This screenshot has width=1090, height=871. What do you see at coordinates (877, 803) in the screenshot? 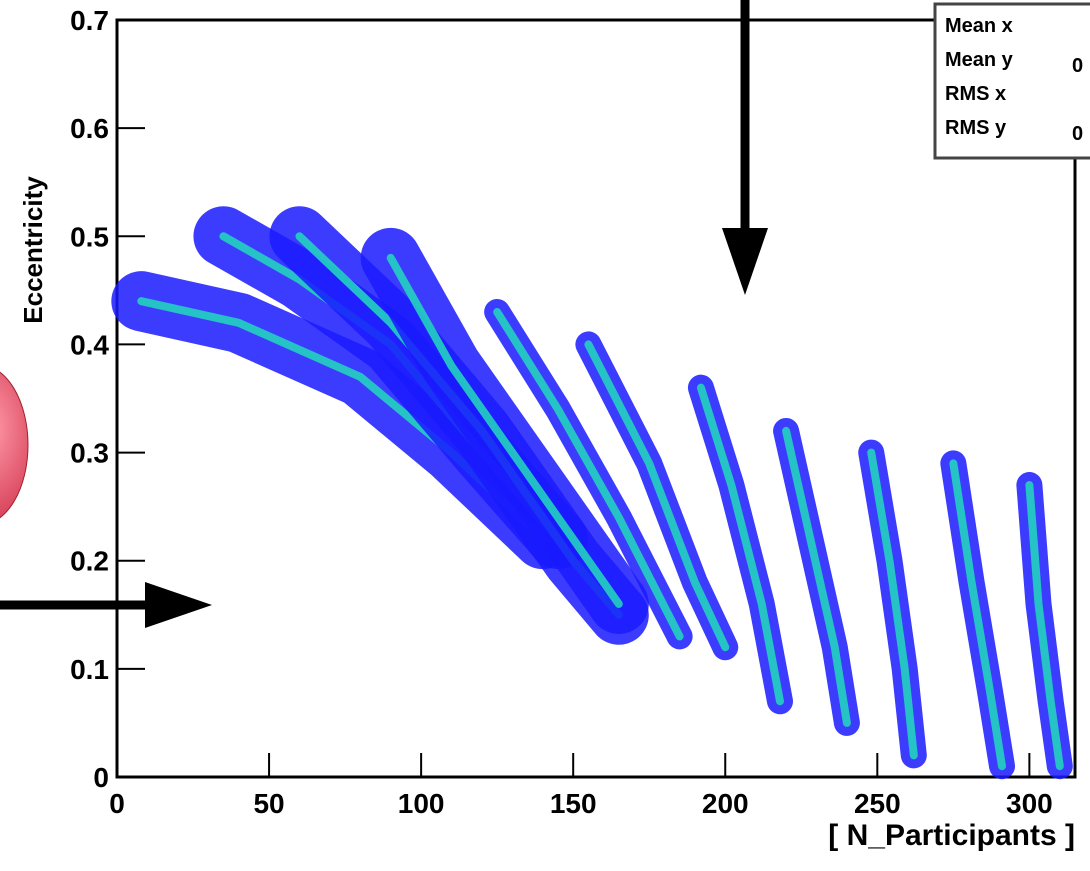
I see `x-tick-label: 250` at bounding box center [877, 803].